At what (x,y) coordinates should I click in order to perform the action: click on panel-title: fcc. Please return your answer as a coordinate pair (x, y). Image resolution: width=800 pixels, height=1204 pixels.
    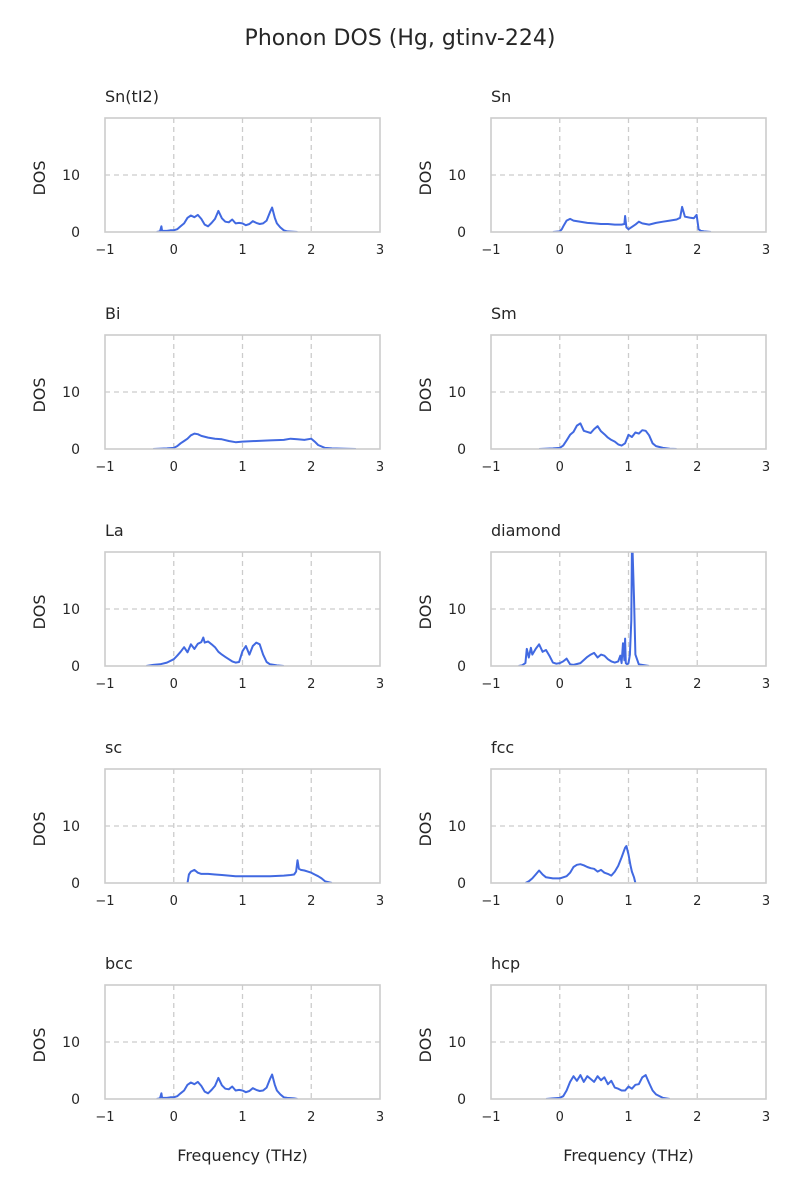
    Looking at the image, I should click on (502, 747).